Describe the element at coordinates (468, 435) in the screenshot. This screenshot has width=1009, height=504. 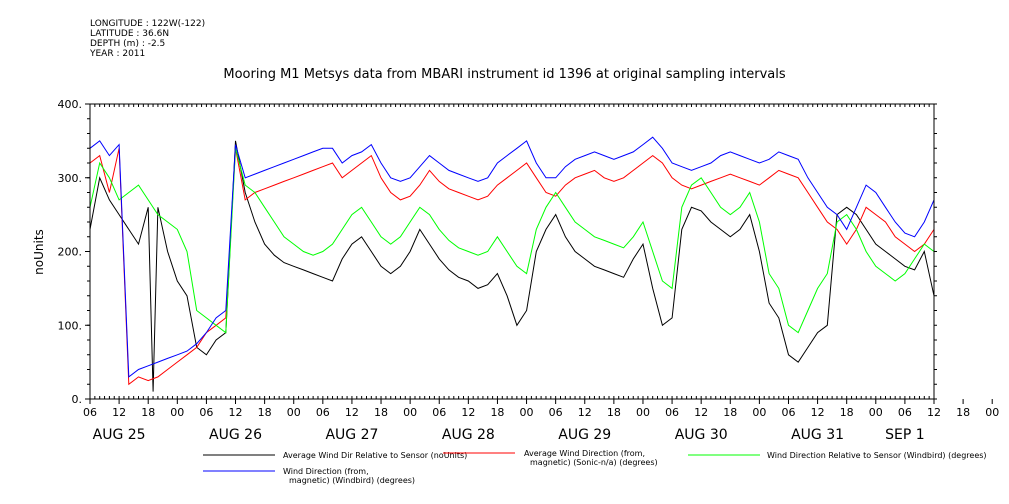
I see `x-day-label: AUG 28` at that location.